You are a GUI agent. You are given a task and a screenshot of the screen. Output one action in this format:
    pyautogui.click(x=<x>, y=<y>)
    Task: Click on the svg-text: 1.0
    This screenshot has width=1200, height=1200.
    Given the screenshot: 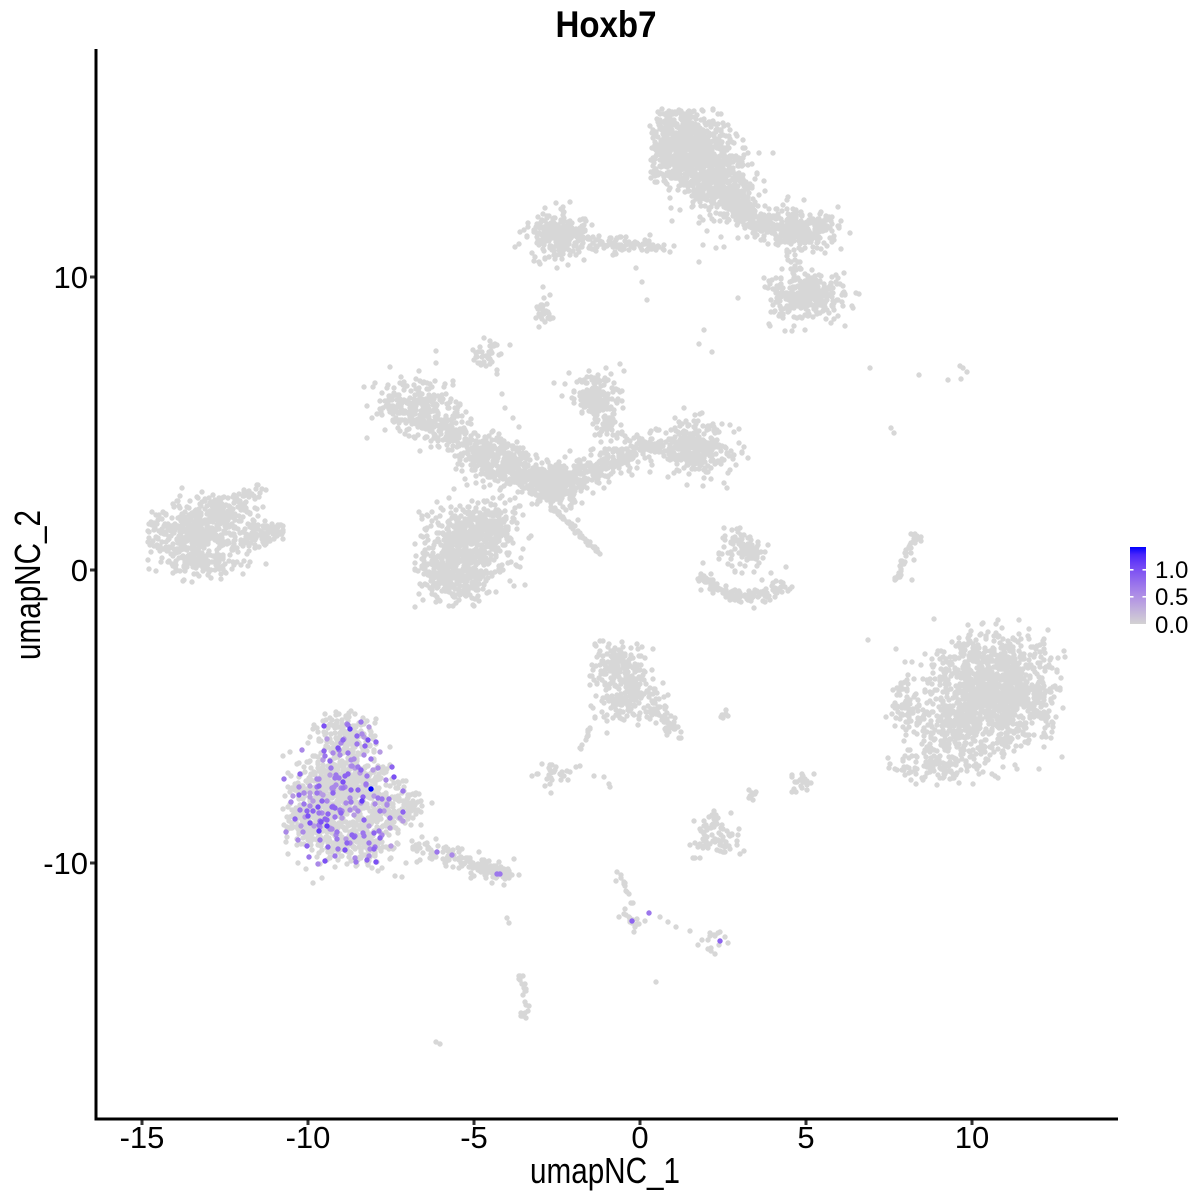 What is the action you would take?
    pyautogui.click(x=1171, y=570)
    